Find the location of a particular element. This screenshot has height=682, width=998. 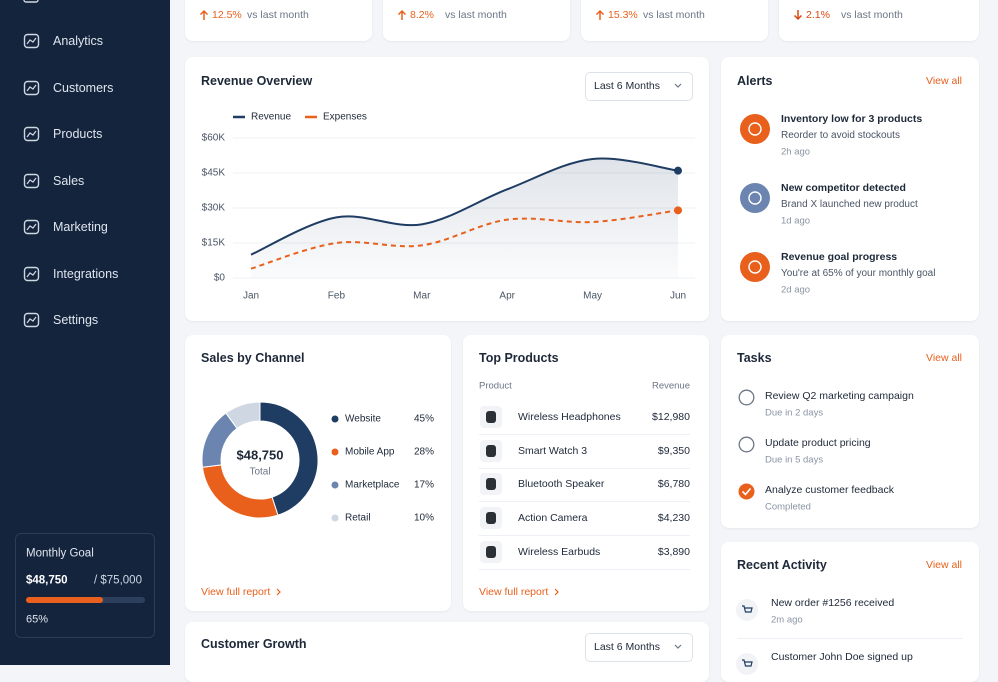

end-point is located at coordinates (678, 170).